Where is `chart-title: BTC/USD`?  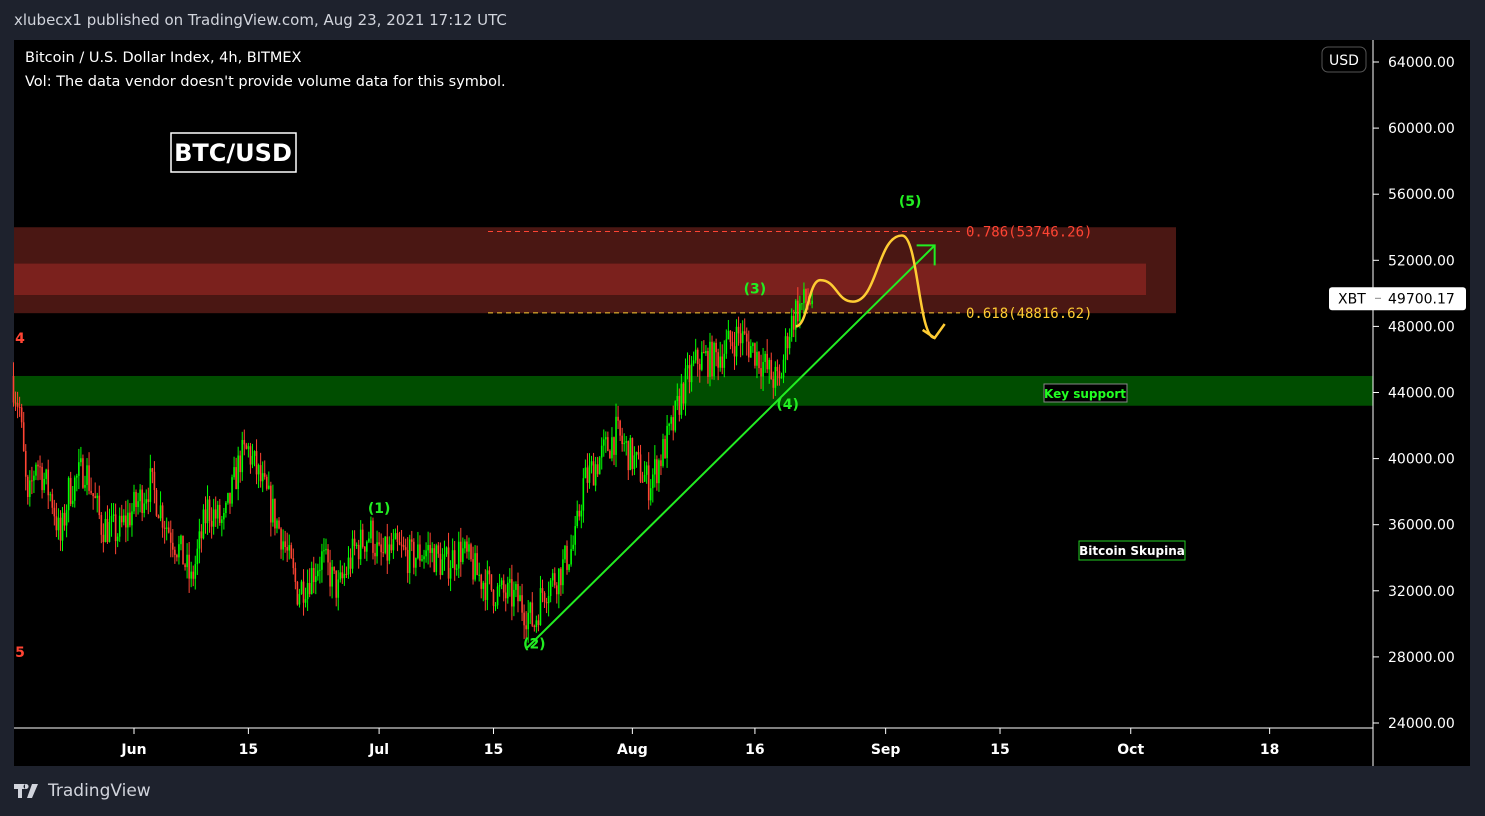 chart-title: BTC/USD is located at coordinates (233, 153).